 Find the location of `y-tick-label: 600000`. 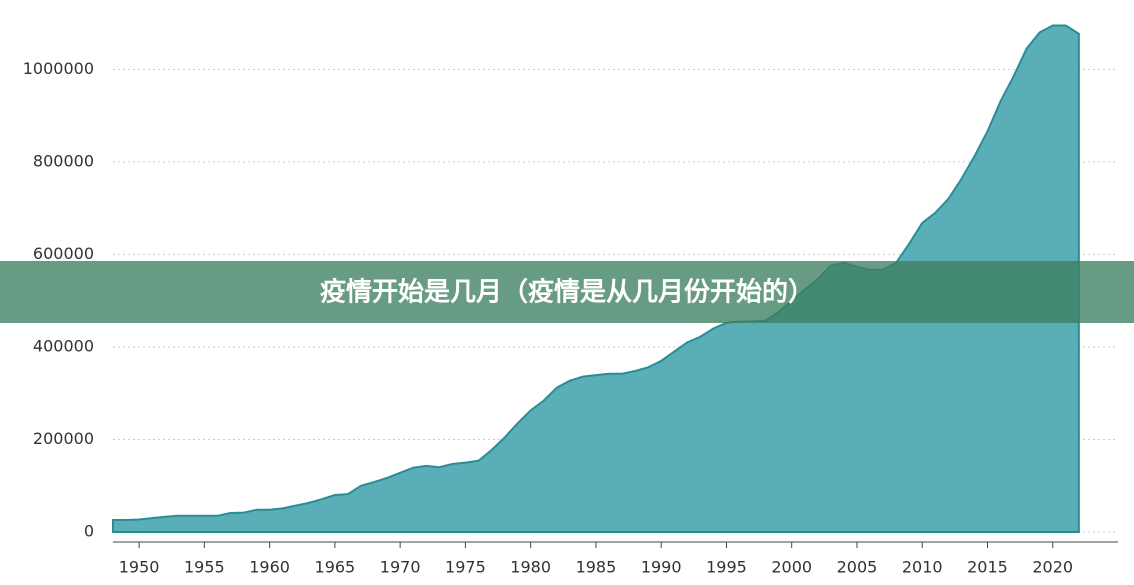

y-tick-label: 600000 is located at coordinates (63, 253).